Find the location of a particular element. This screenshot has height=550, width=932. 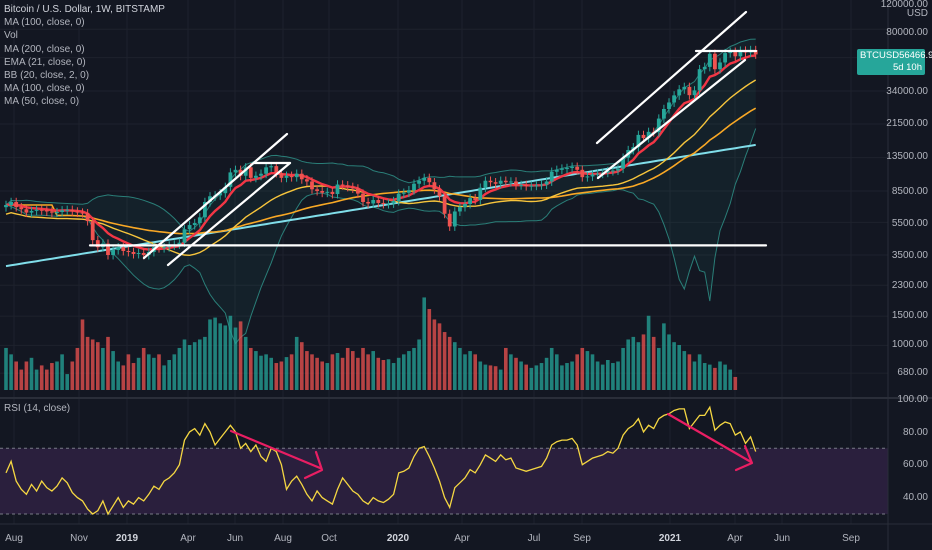

legend-vol: Vol is located at coordinates (11, 36).